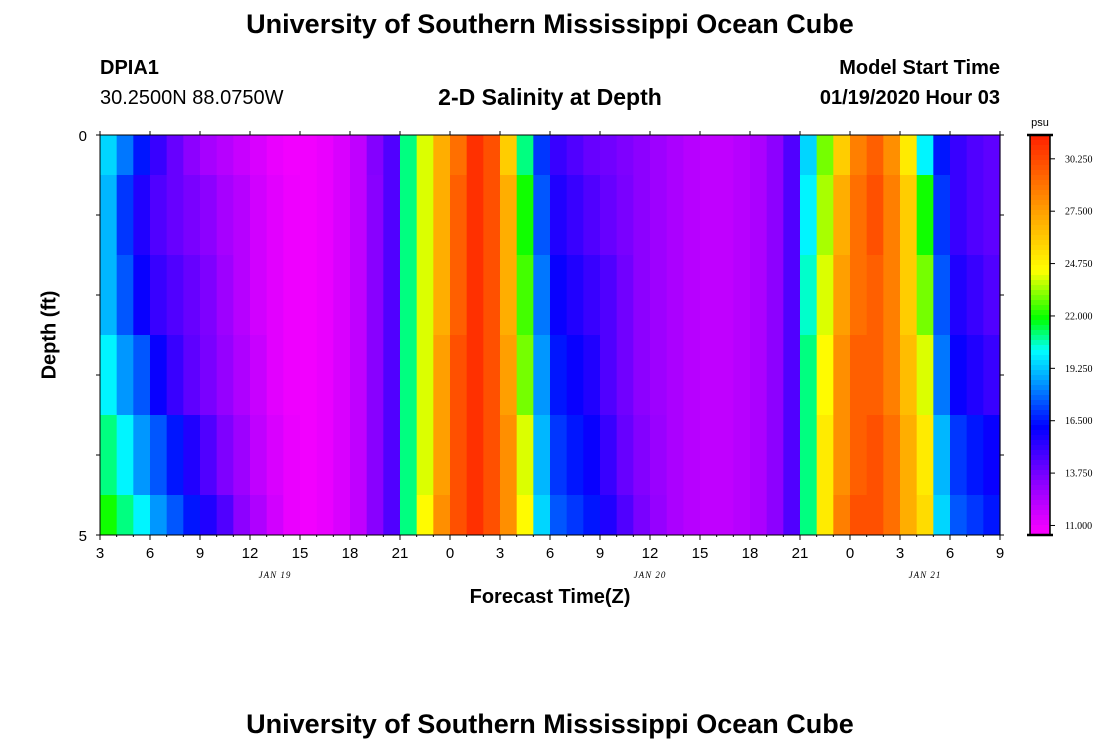 The width and height of the screenshot is (1100, 750). What do you see at coordinates (83, 136) in the screenshot?
I see `y-tick-label: 0` at bounding box center [83, 136].